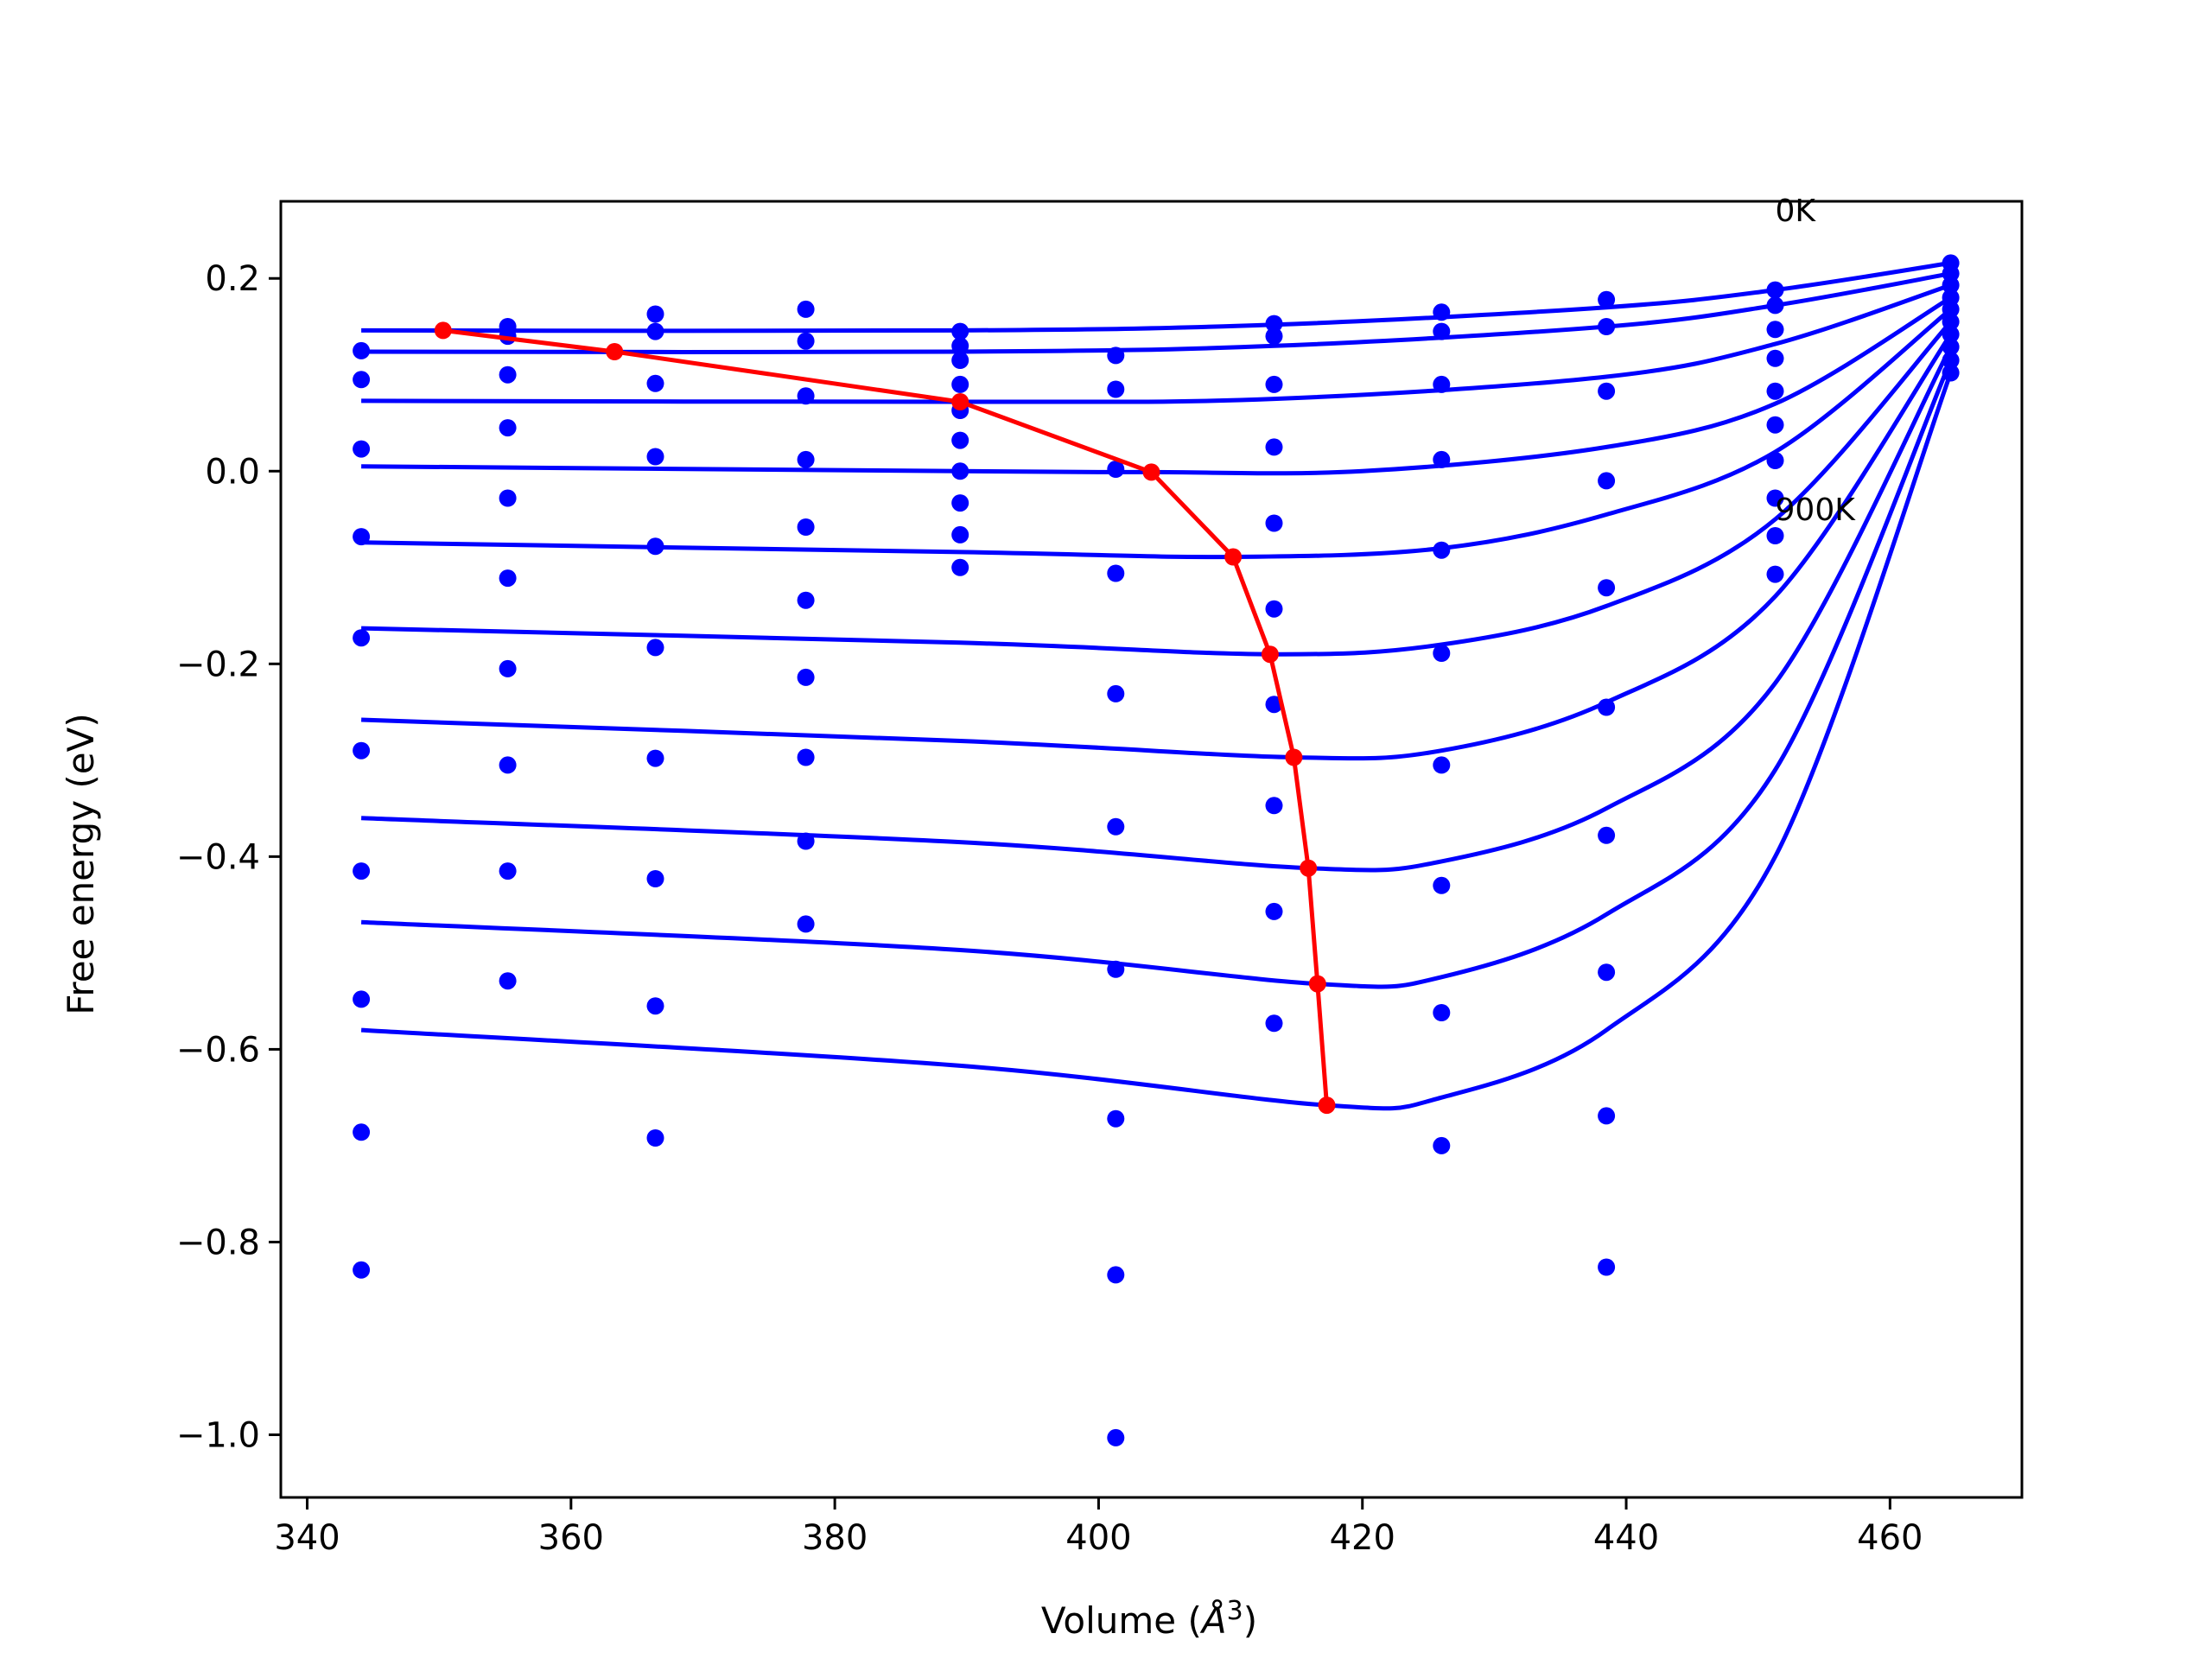 This screenshot has height=1659, width=2212. I want to click on y-tick-label-0: 0.2, so click(232, 279).